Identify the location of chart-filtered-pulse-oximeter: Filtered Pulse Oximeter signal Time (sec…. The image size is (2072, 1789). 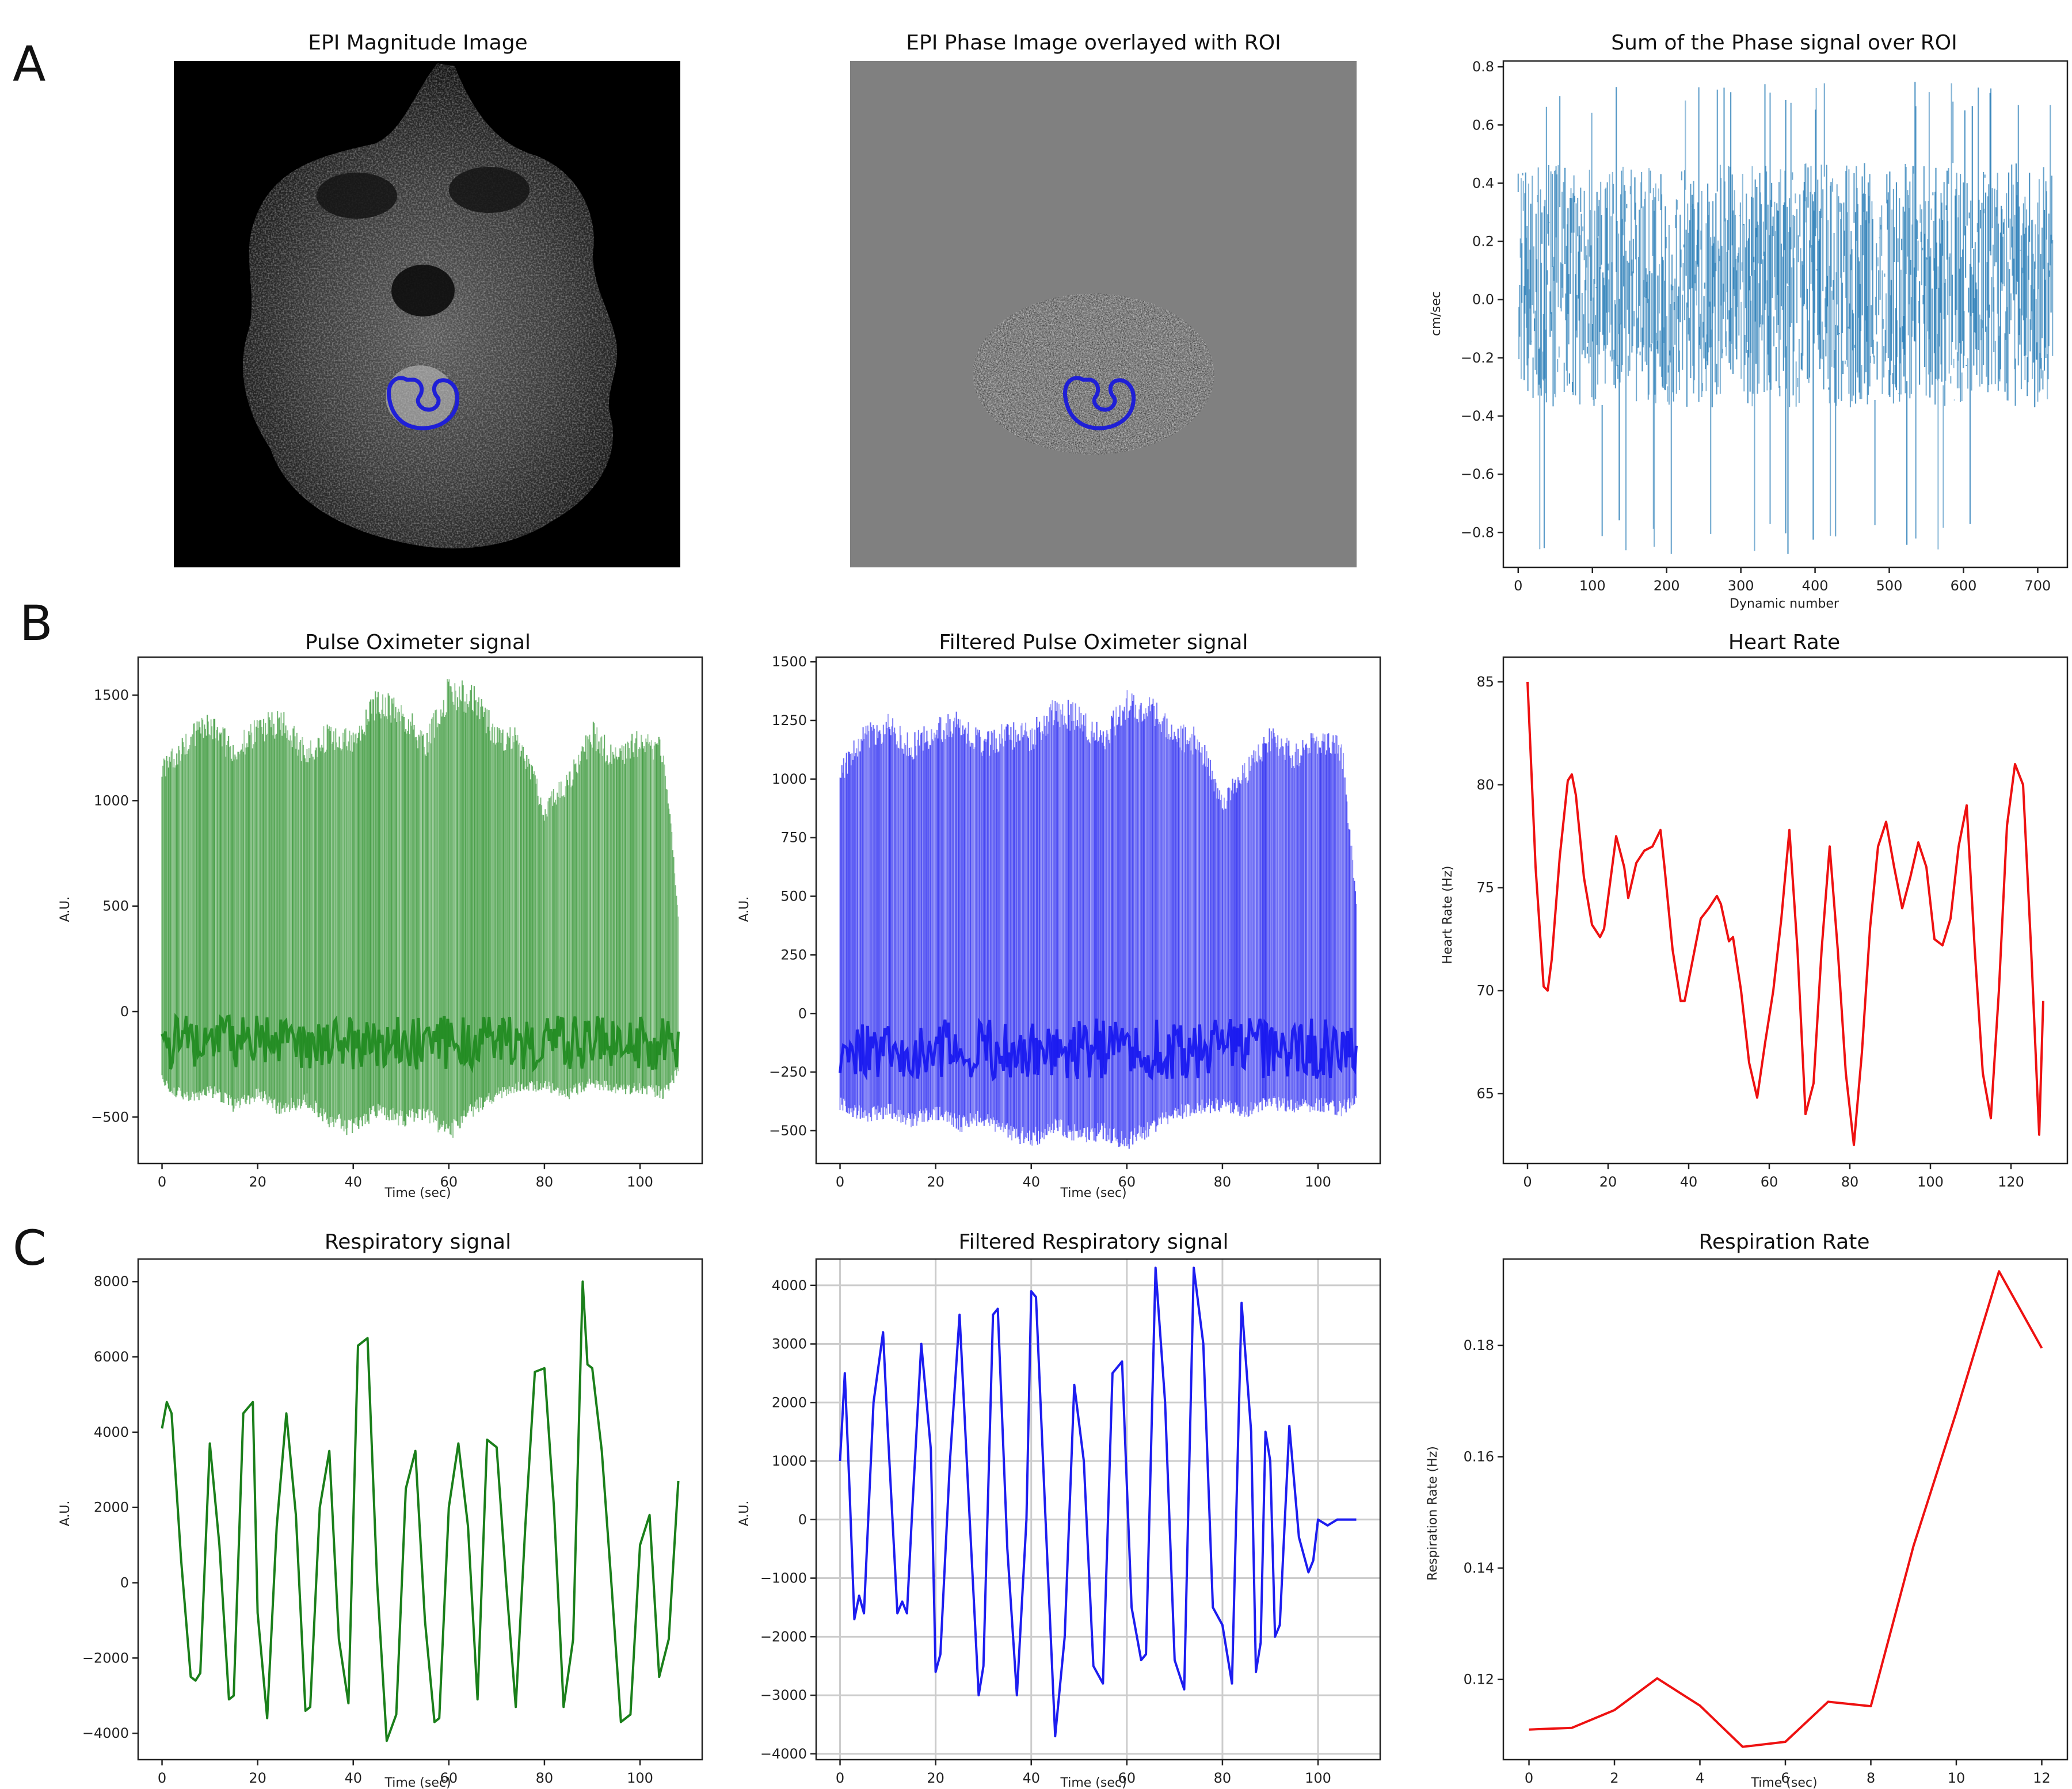
(1059, 916).